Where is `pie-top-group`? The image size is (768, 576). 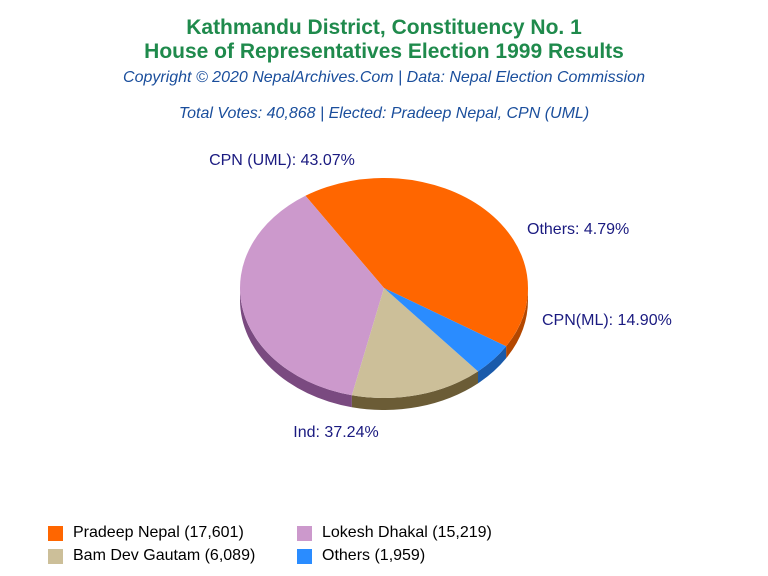 pie-top-group is located at coordinates (383, 288).